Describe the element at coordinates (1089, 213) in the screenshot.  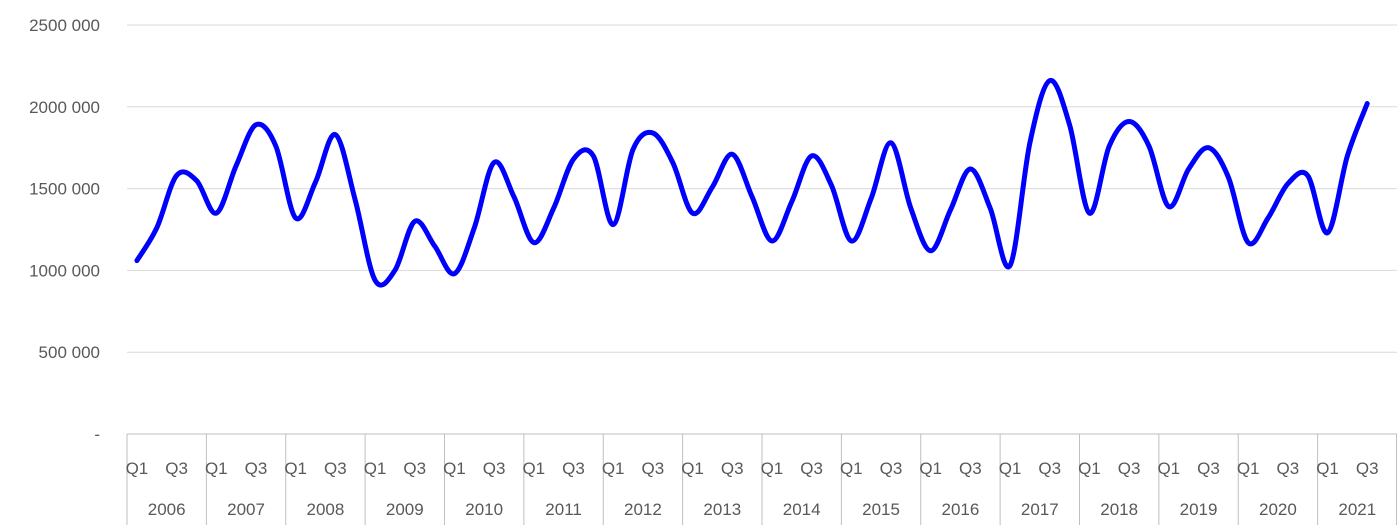
I see `data-point-2018-Q1` at that location.